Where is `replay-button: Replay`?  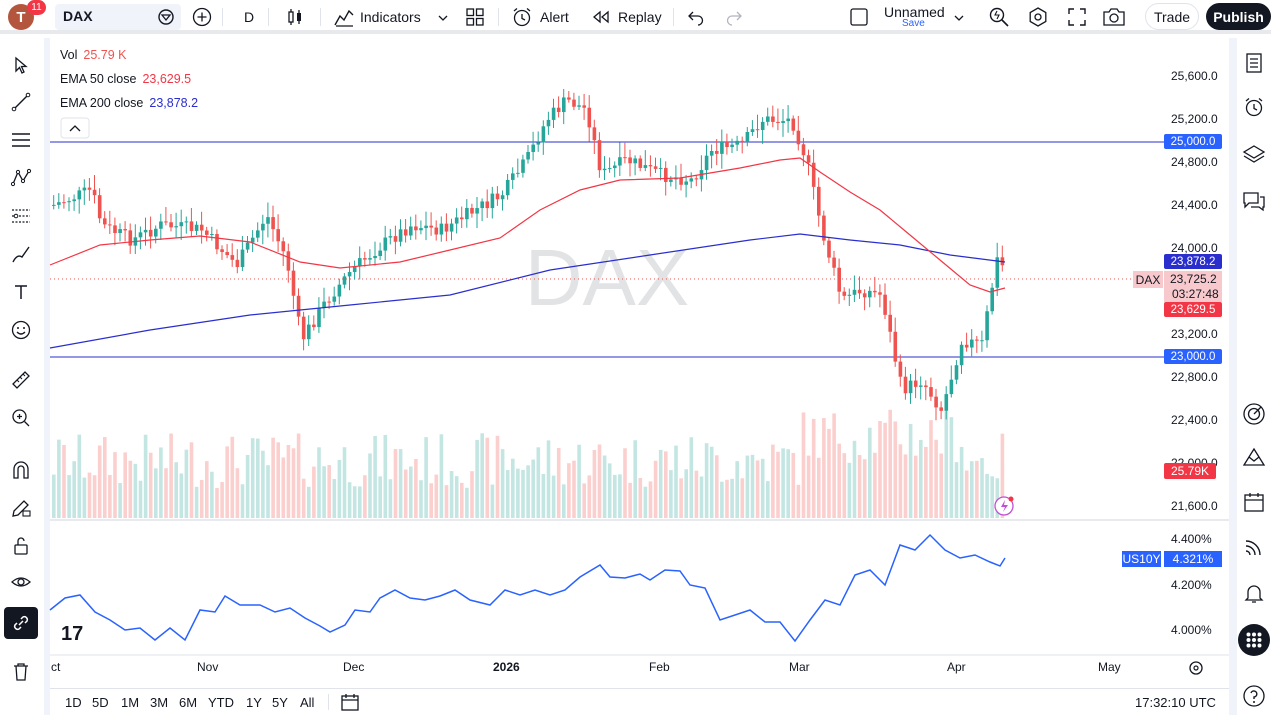 replay-button: Replay is located at coordinates (640, 17).